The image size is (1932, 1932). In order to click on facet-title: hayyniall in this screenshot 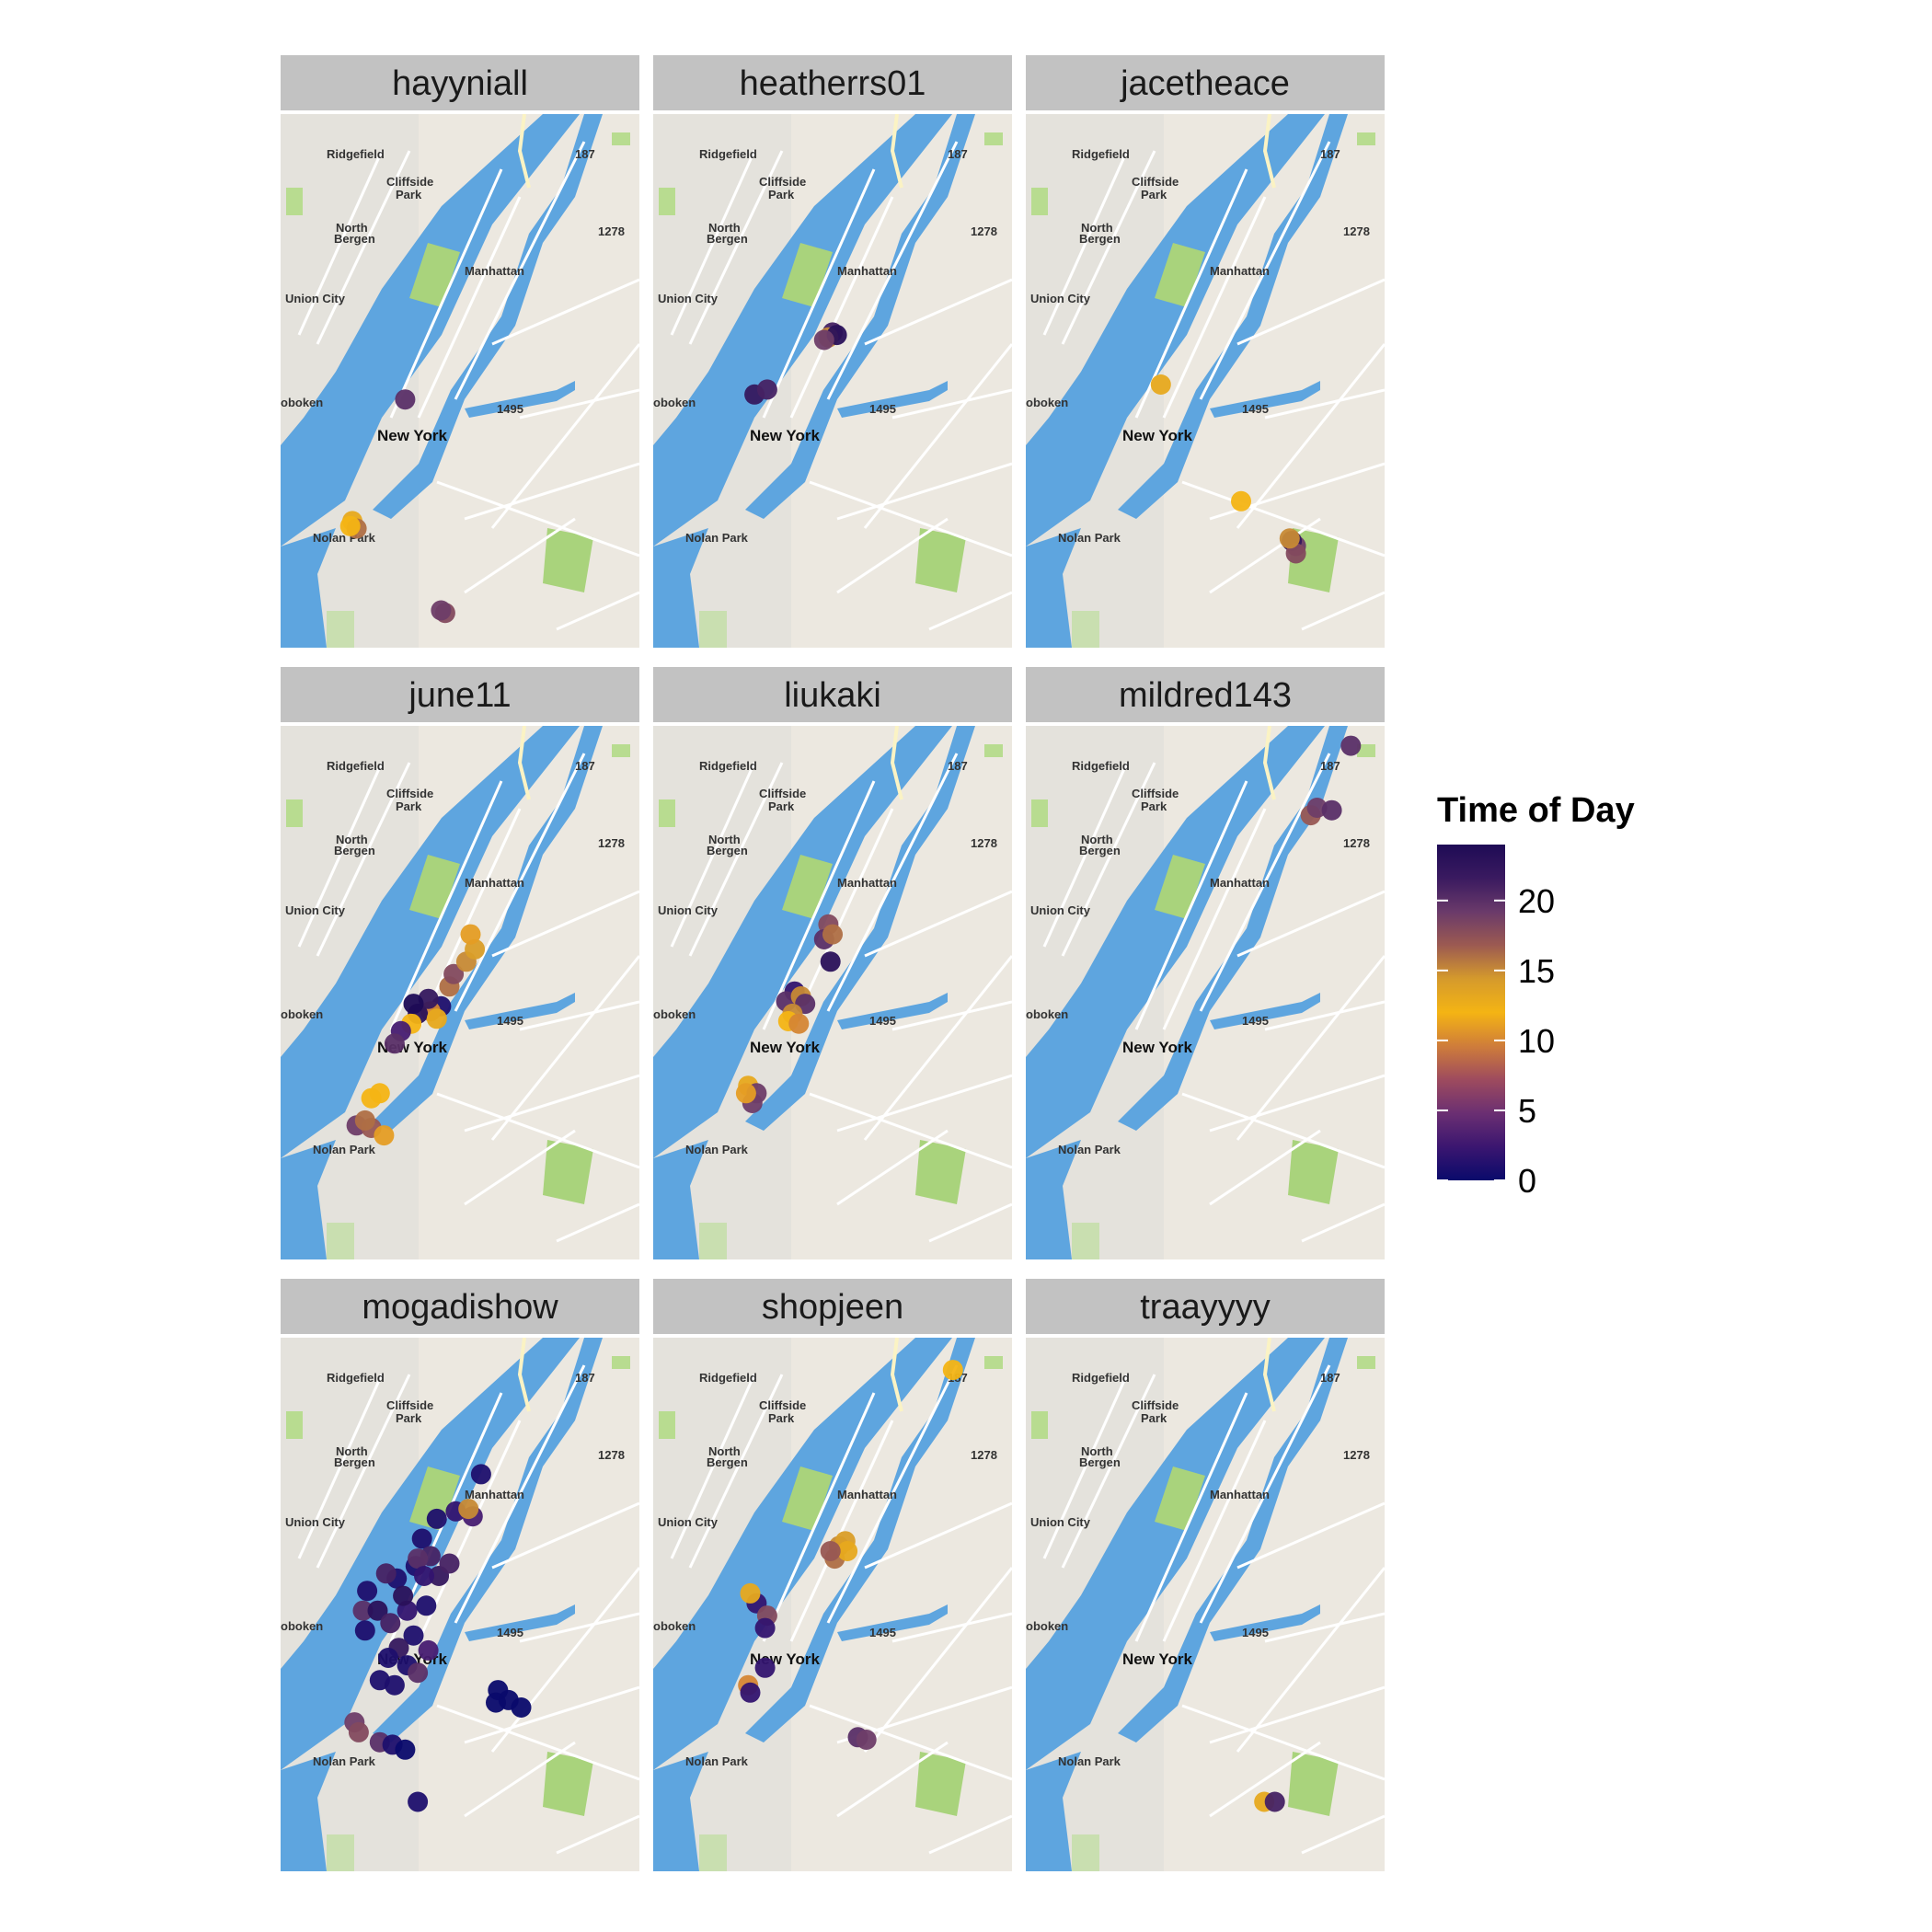, I will do `click(460, 83)`.